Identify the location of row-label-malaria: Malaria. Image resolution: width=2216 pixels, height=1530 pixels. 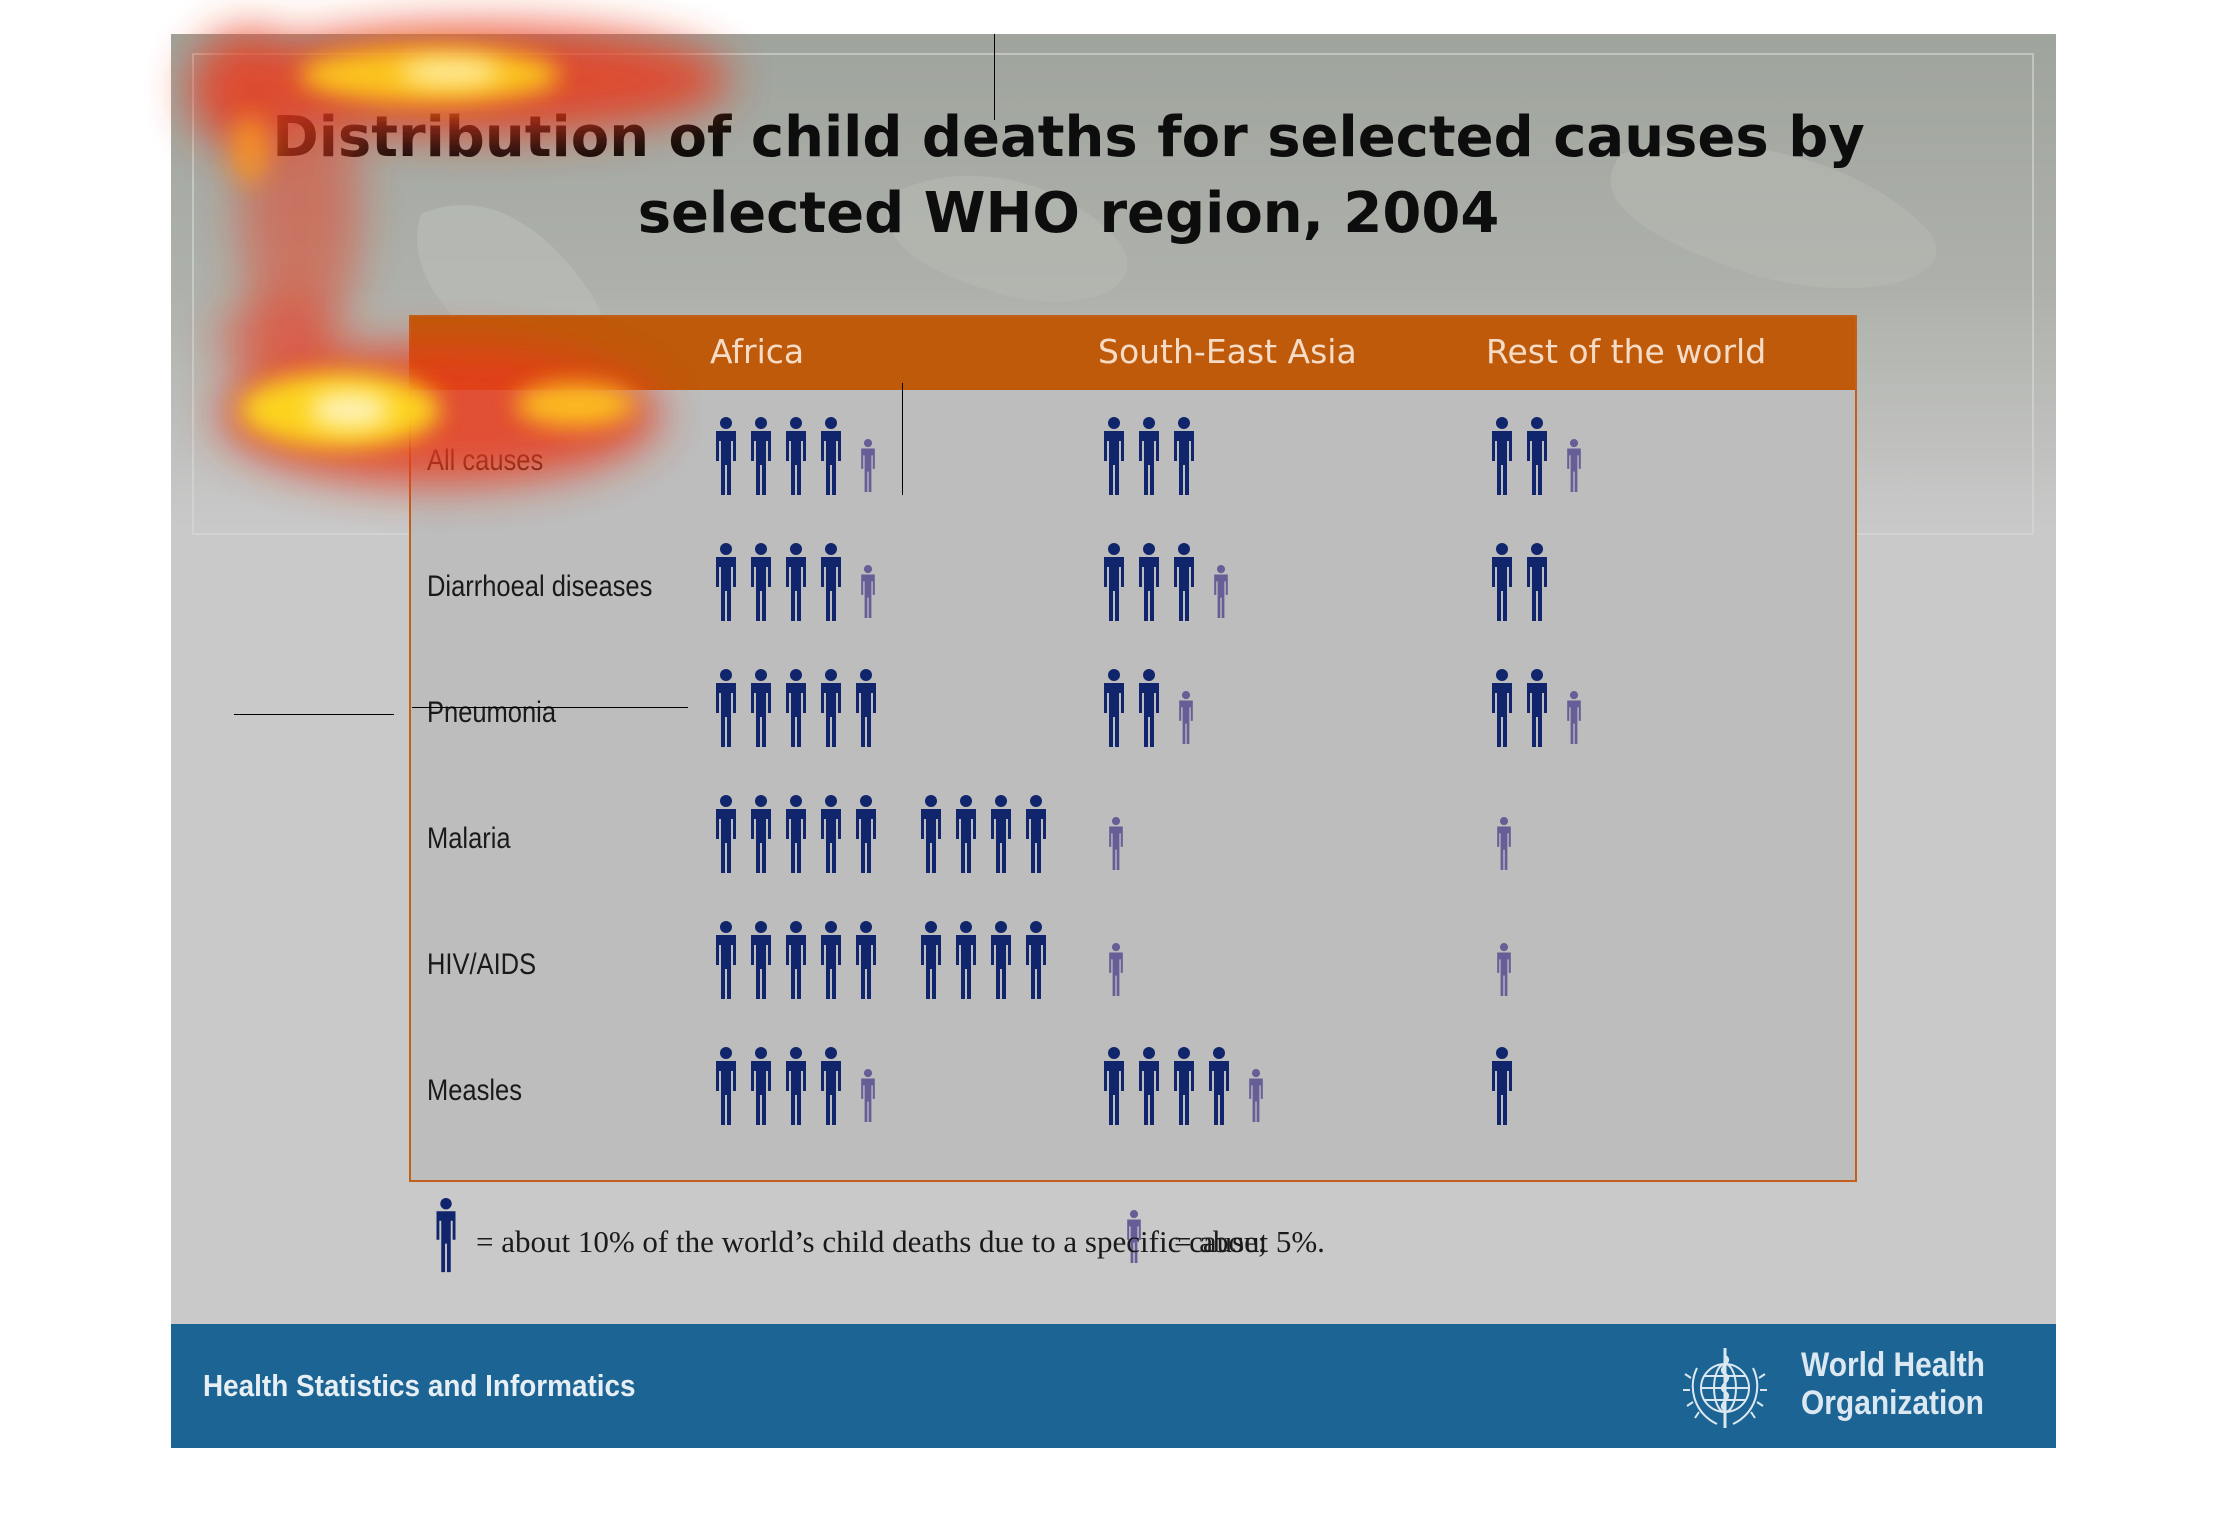
(469, 838).